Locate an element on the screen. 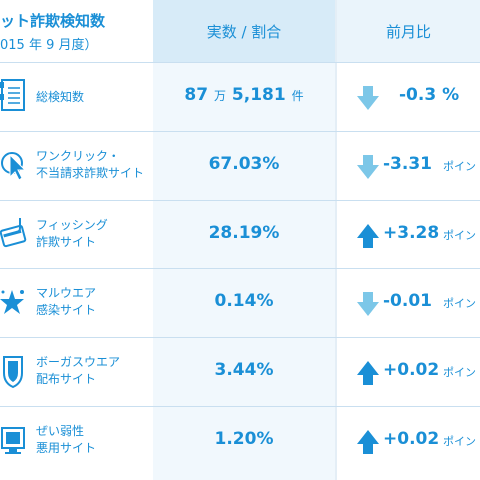 The height and width of the screenshot is (480, 480). change-value: -0.01 is located at coordinates (407, 301).